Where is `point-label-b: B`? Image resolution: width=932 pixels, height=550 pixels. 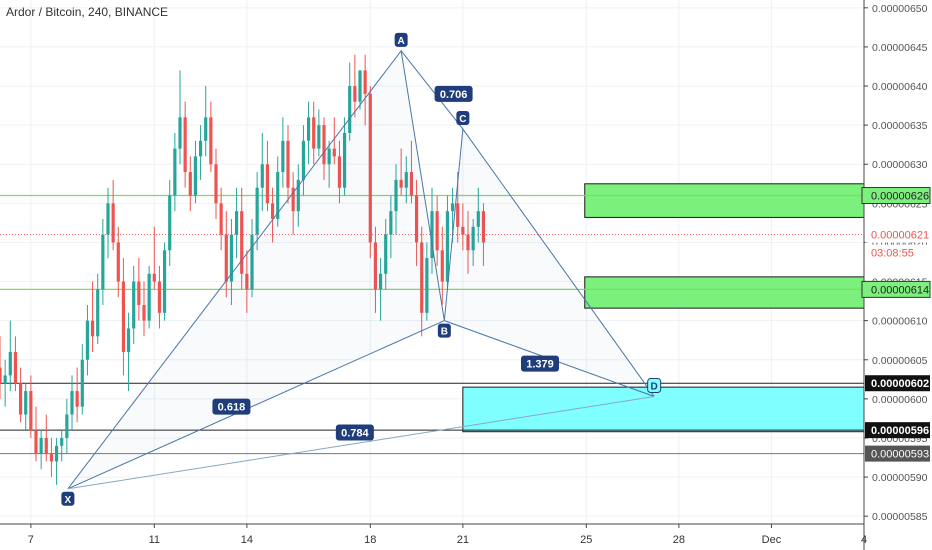 point-label-b: B is located at coordinates (444, 332).